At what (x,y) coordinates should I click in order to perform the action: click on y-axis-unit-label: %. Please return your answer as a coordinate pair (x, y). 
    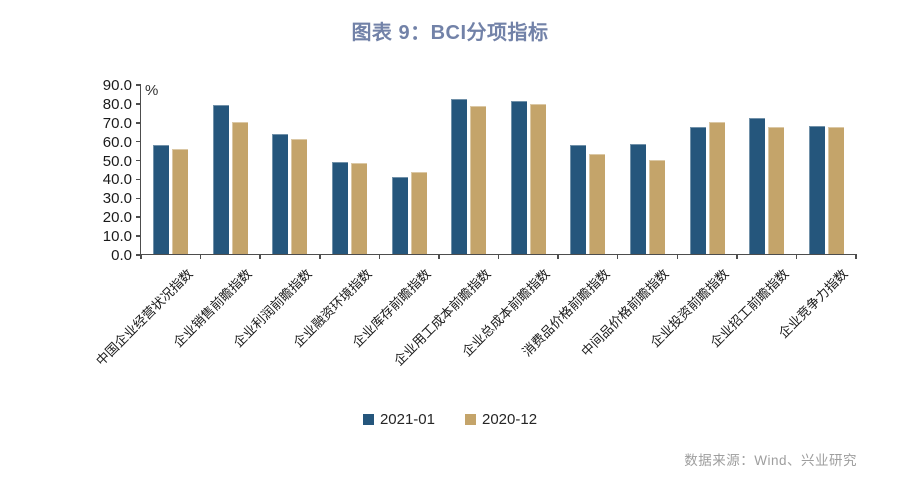
    Looking at the image, I should click on (152, 90).